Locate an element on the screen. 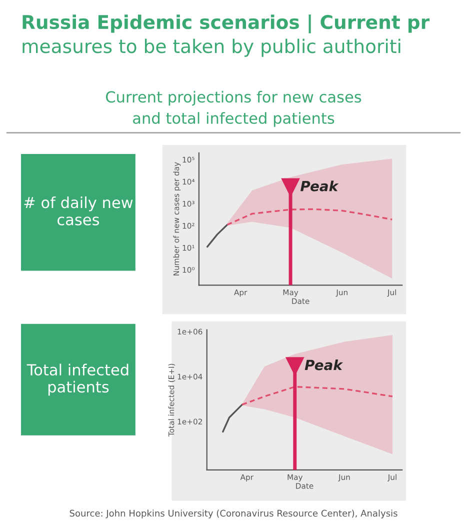  text: Russia Epidemic scenarios | Current pr is located at coordinates (226, 24).